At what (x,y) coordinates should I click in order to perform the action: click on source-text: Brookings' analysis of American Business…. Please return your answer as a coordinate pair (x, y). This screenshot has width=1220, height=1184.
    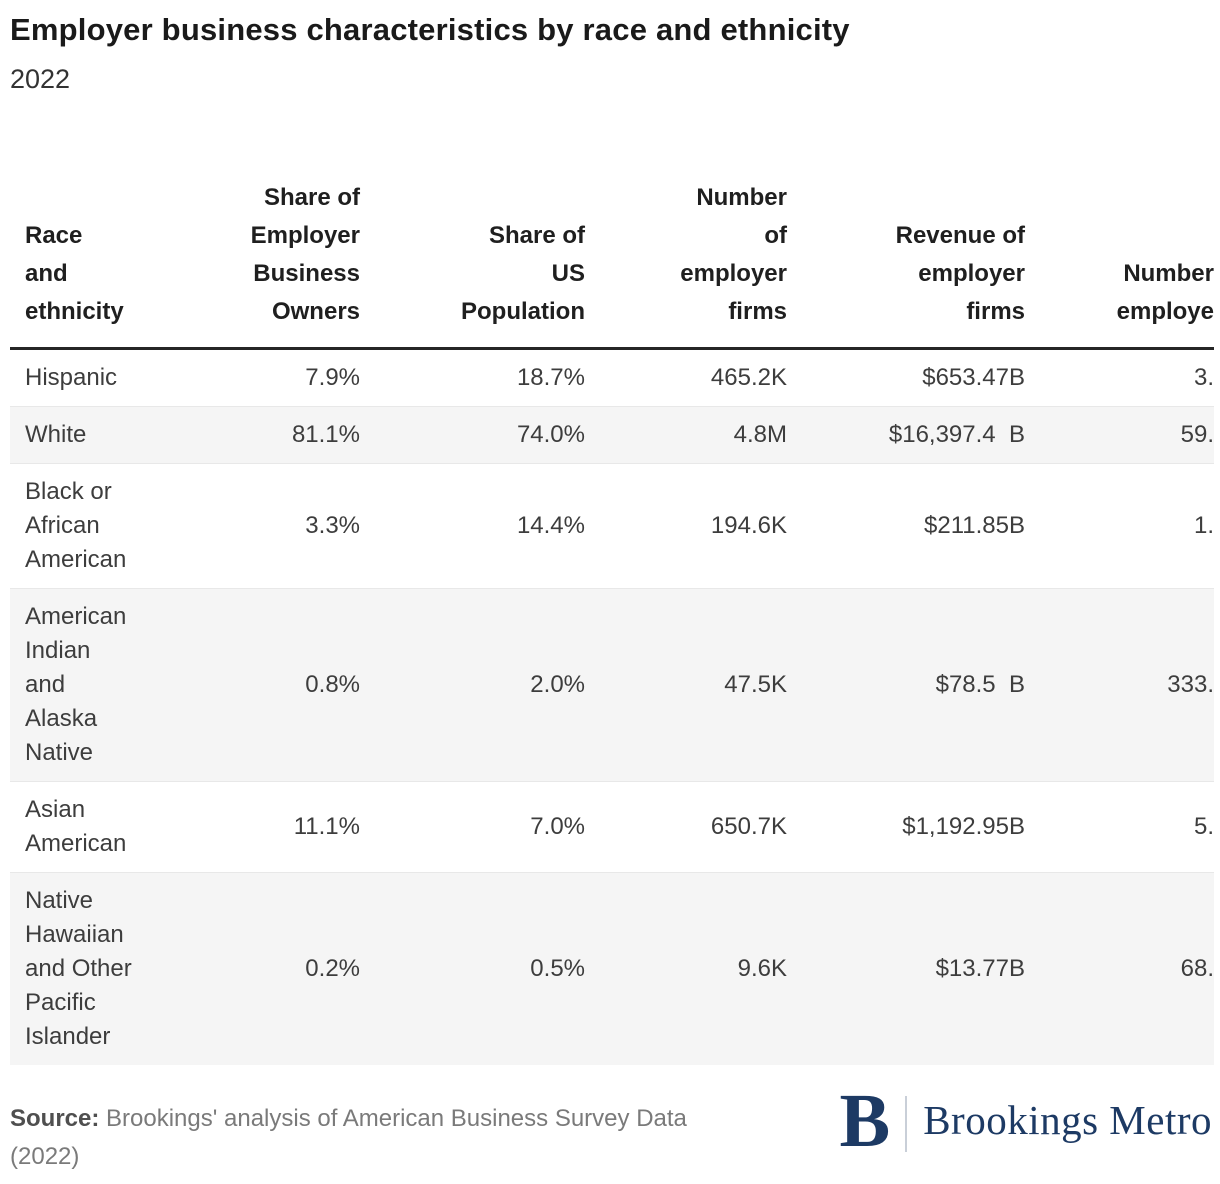
    Looking at the image, I should click on (396, 1118).